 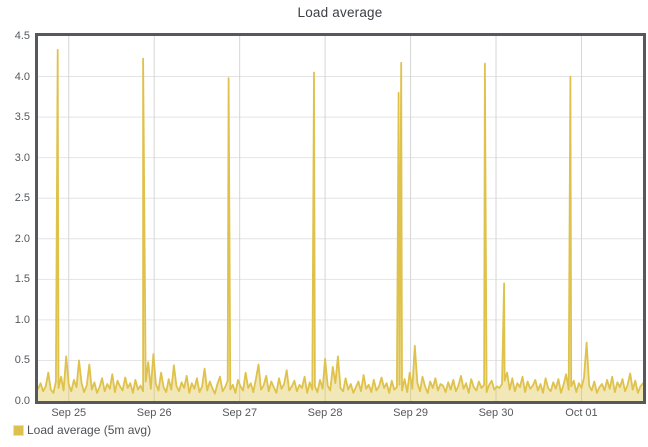 I want to click on y-axis-label: 1.5, so click(x=22, y=279).